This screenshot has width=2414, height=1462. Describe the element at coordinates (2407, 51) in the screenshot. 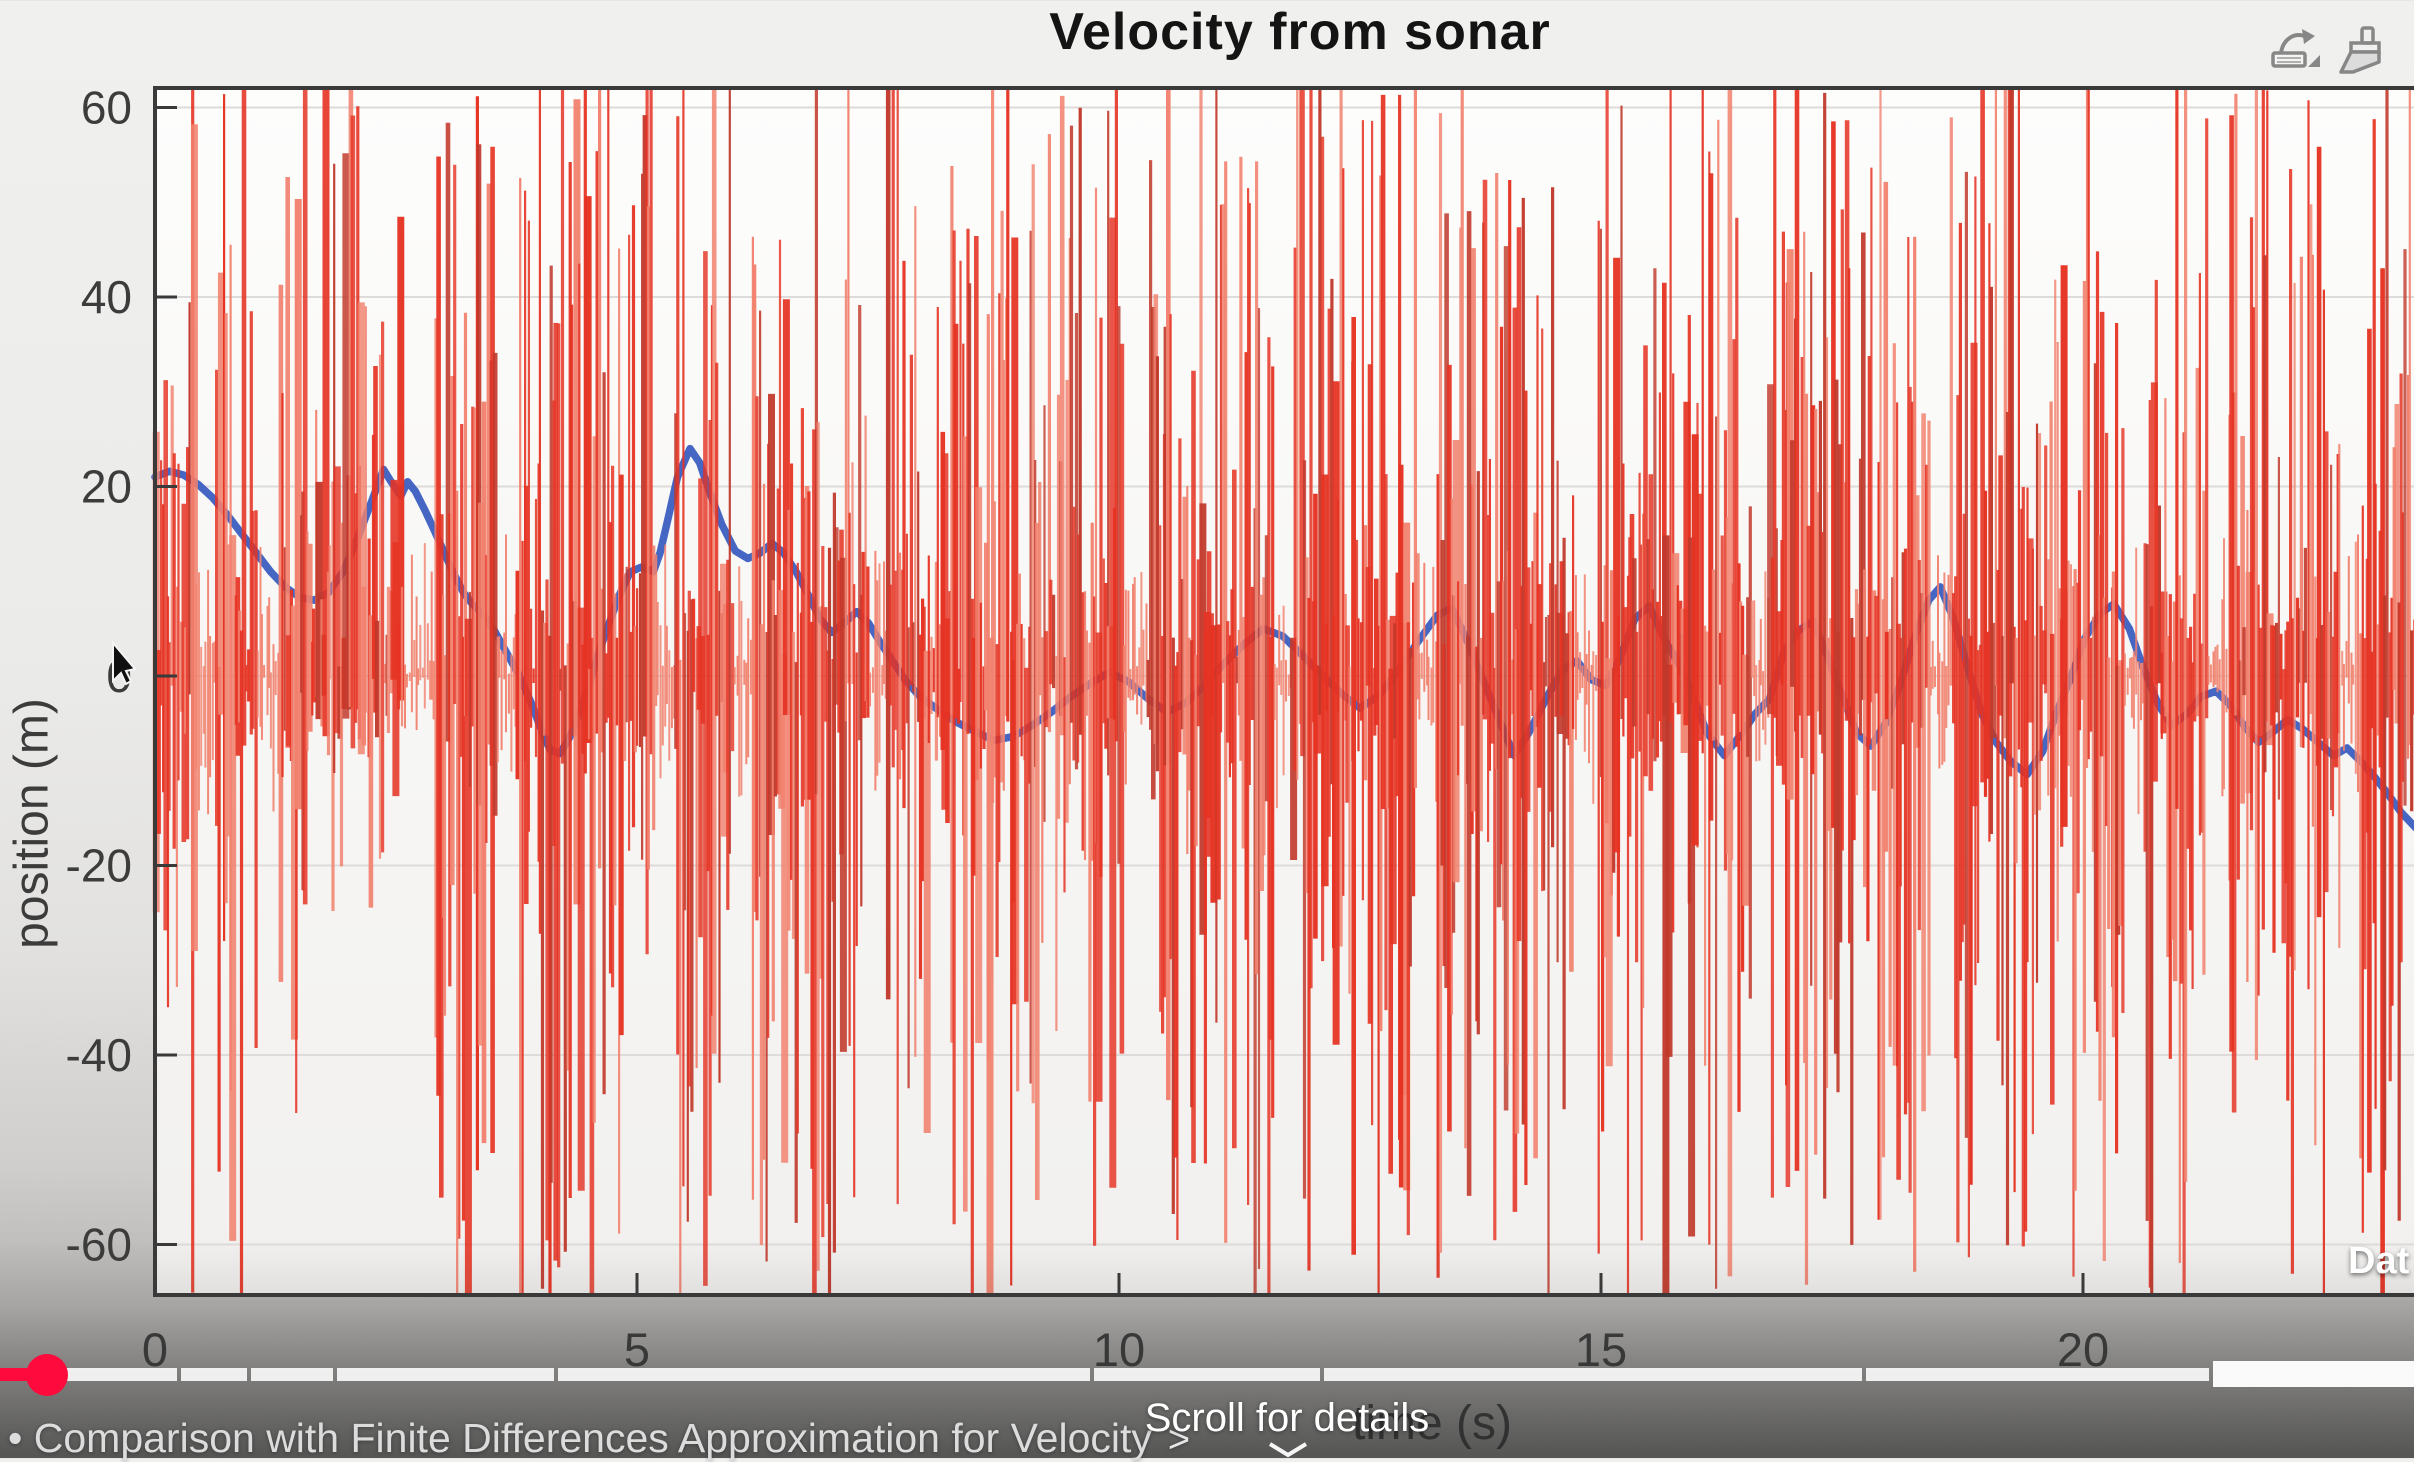

I see `datatips-icon-partial` at that location.